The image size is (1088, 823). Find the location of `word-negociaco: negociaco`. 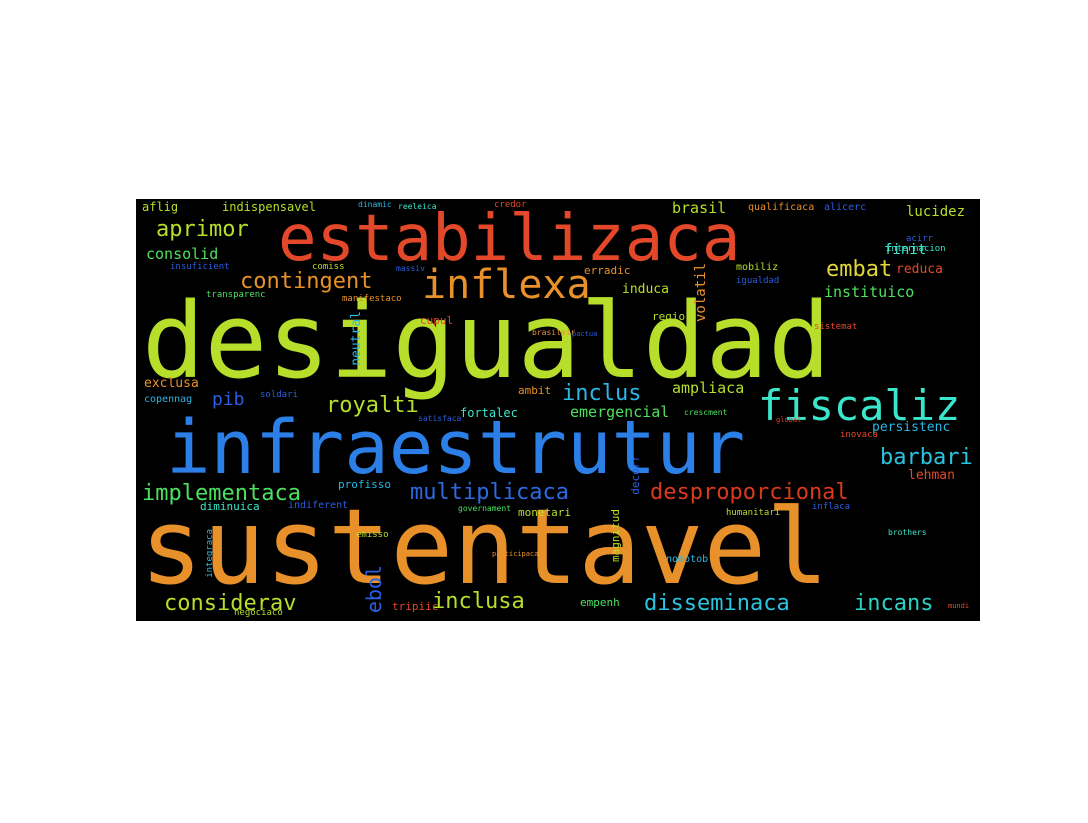

word-negociaco: negociaco is located at coordinates (258, 613).